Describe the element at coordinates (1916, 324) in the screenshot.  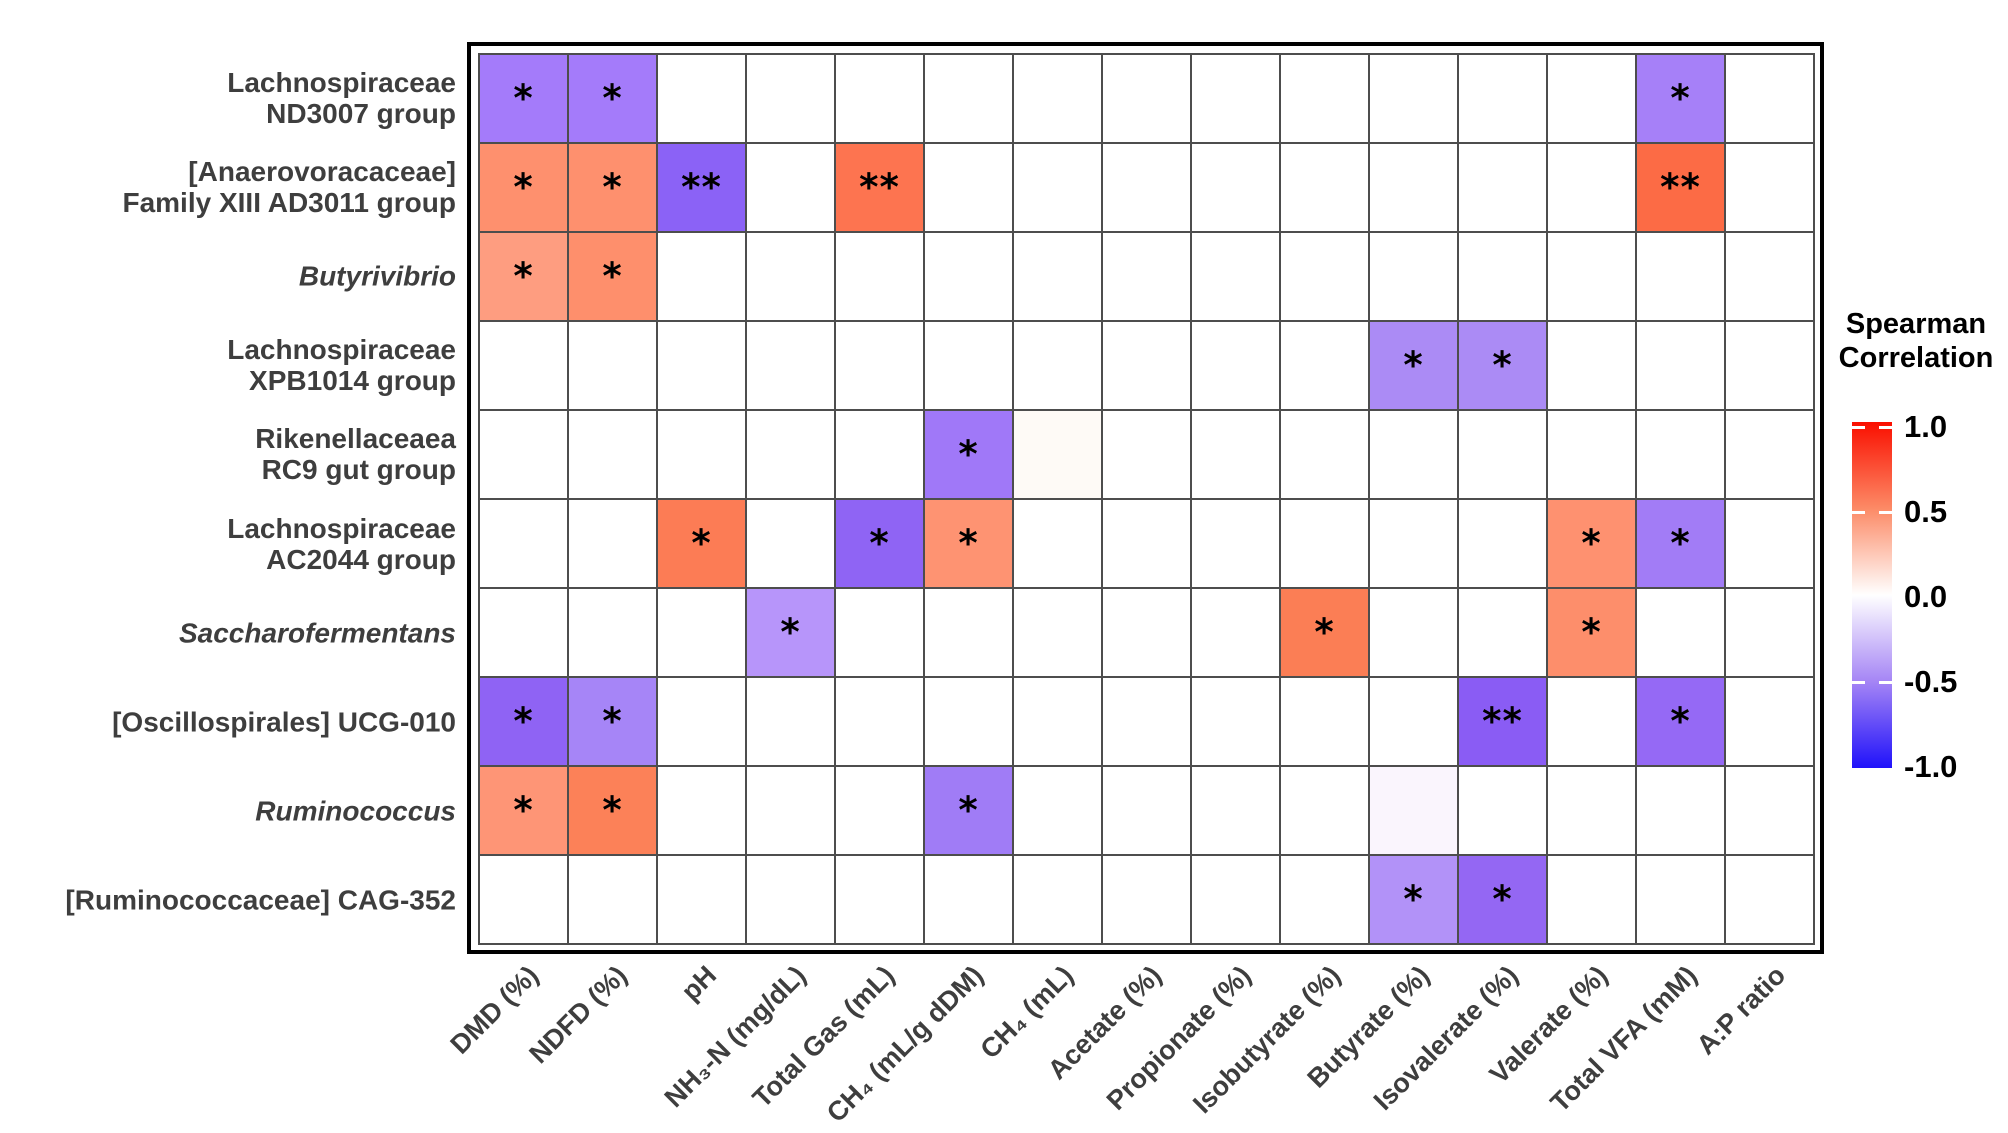
I see `legend-title-line1: Spearman` at that location.